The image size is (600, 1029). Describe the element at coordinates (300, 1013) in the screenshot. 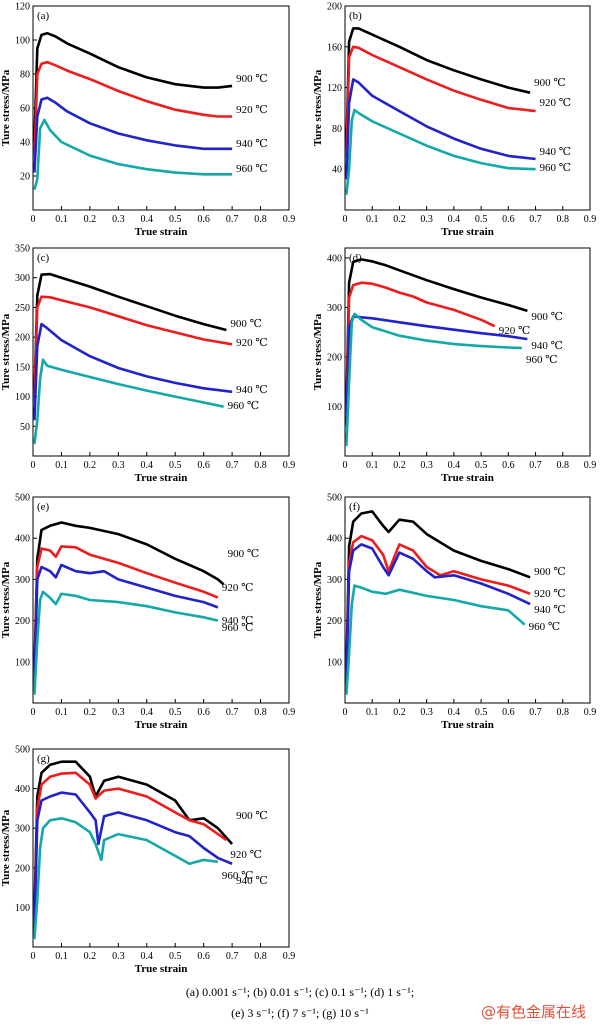

I see `caption-line-2: (e) 3 s⁻¹; (f) 7 s⁻¹; (g) 10 s⁻¹` at that location.